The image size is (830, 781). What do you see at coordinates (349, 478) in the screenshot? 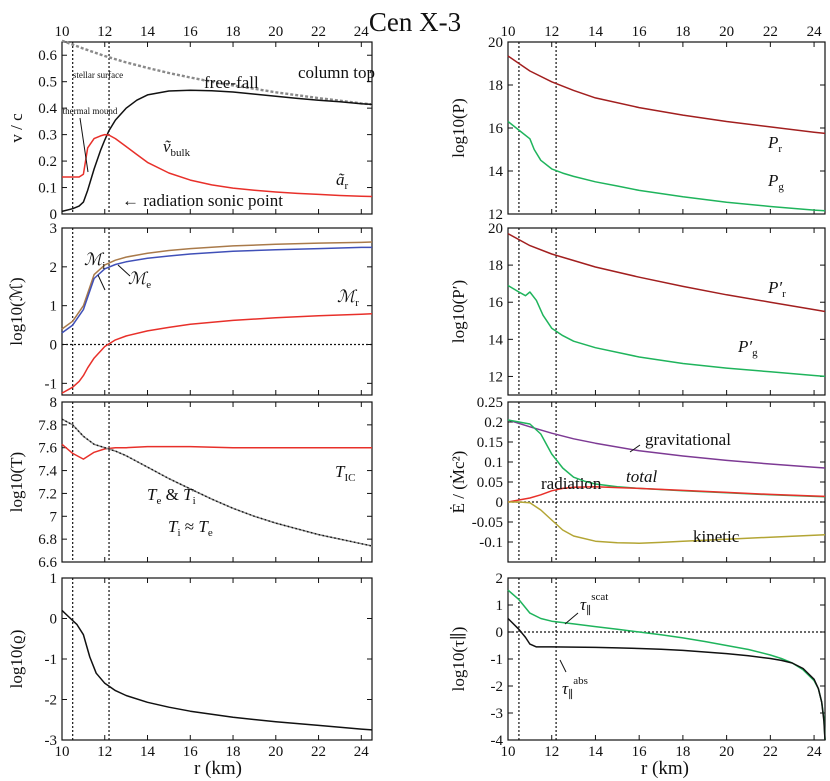
I see `label-T-IC-part: IC` at bounding box center [349, 478].